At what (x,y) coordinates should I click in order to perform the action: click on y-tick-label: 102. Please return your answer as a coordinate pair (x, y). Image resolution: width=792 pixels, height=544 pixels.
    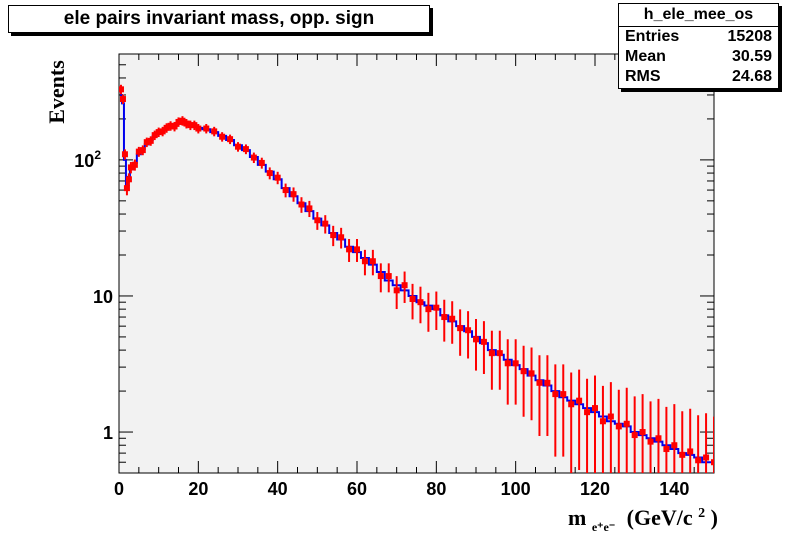
    Looking at the image, I should click on (87, 159).